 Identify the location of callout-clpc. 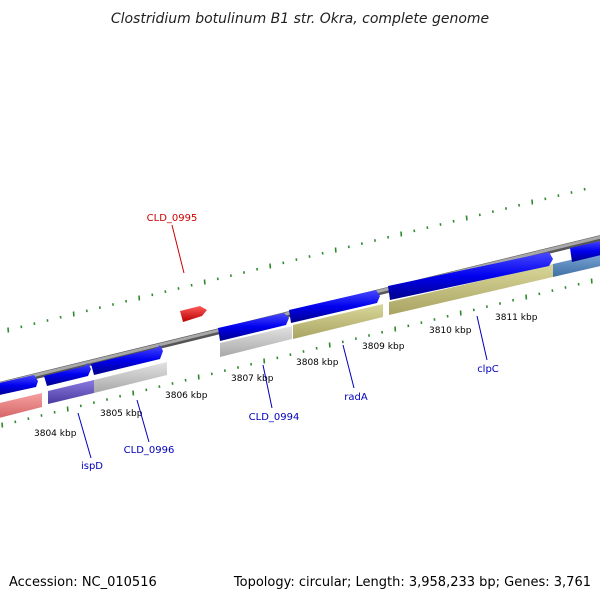
(482, 338).